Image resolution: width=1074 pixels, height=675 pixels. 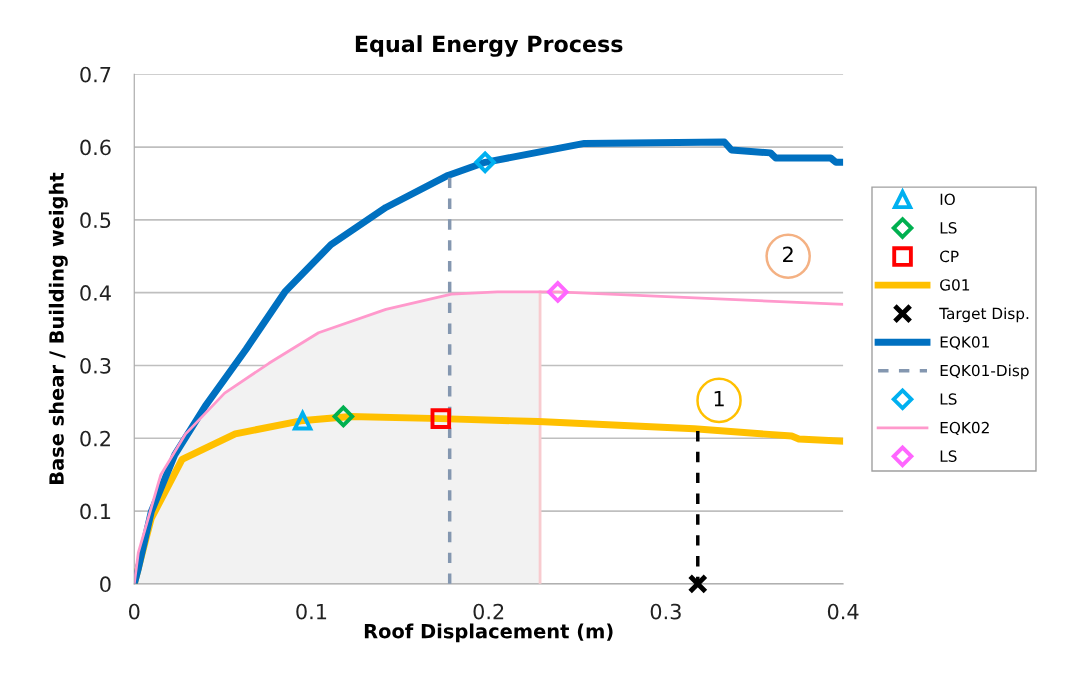 I want to click on legend-label: IO, so click(x=947, y=199).